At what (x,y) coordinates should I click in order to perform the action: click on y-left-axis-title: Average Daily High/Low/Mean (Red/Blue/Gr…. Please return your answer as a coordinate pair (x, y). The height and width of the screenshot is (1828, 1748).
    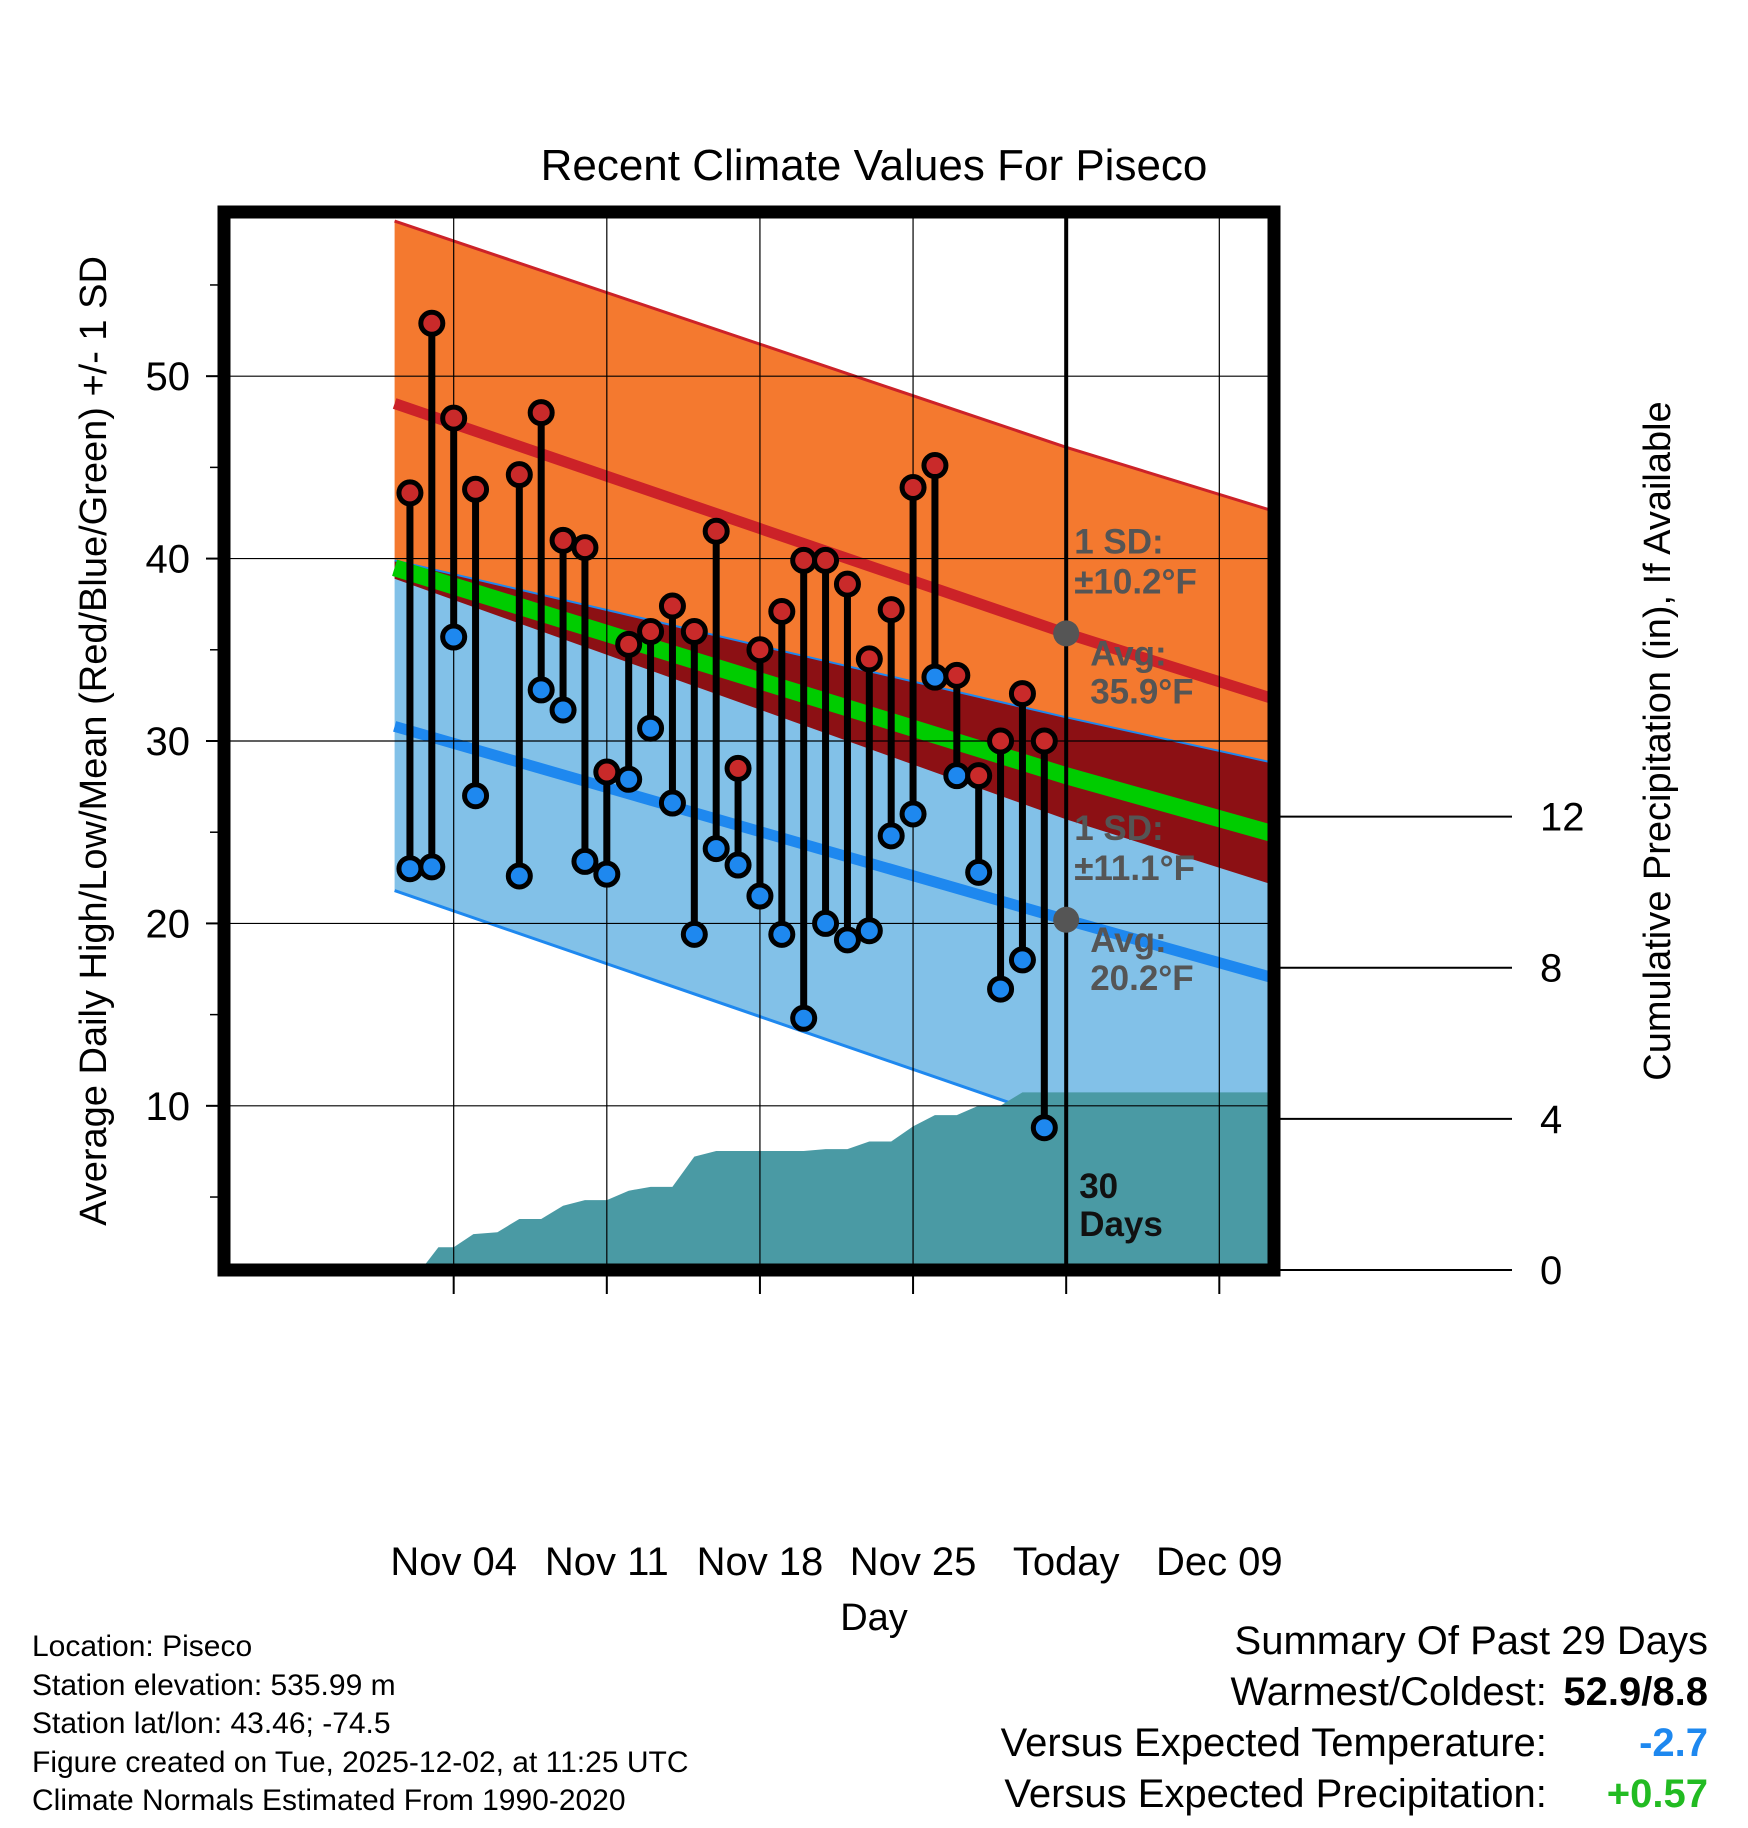
    Looking at the image, I should click on (94, 741).